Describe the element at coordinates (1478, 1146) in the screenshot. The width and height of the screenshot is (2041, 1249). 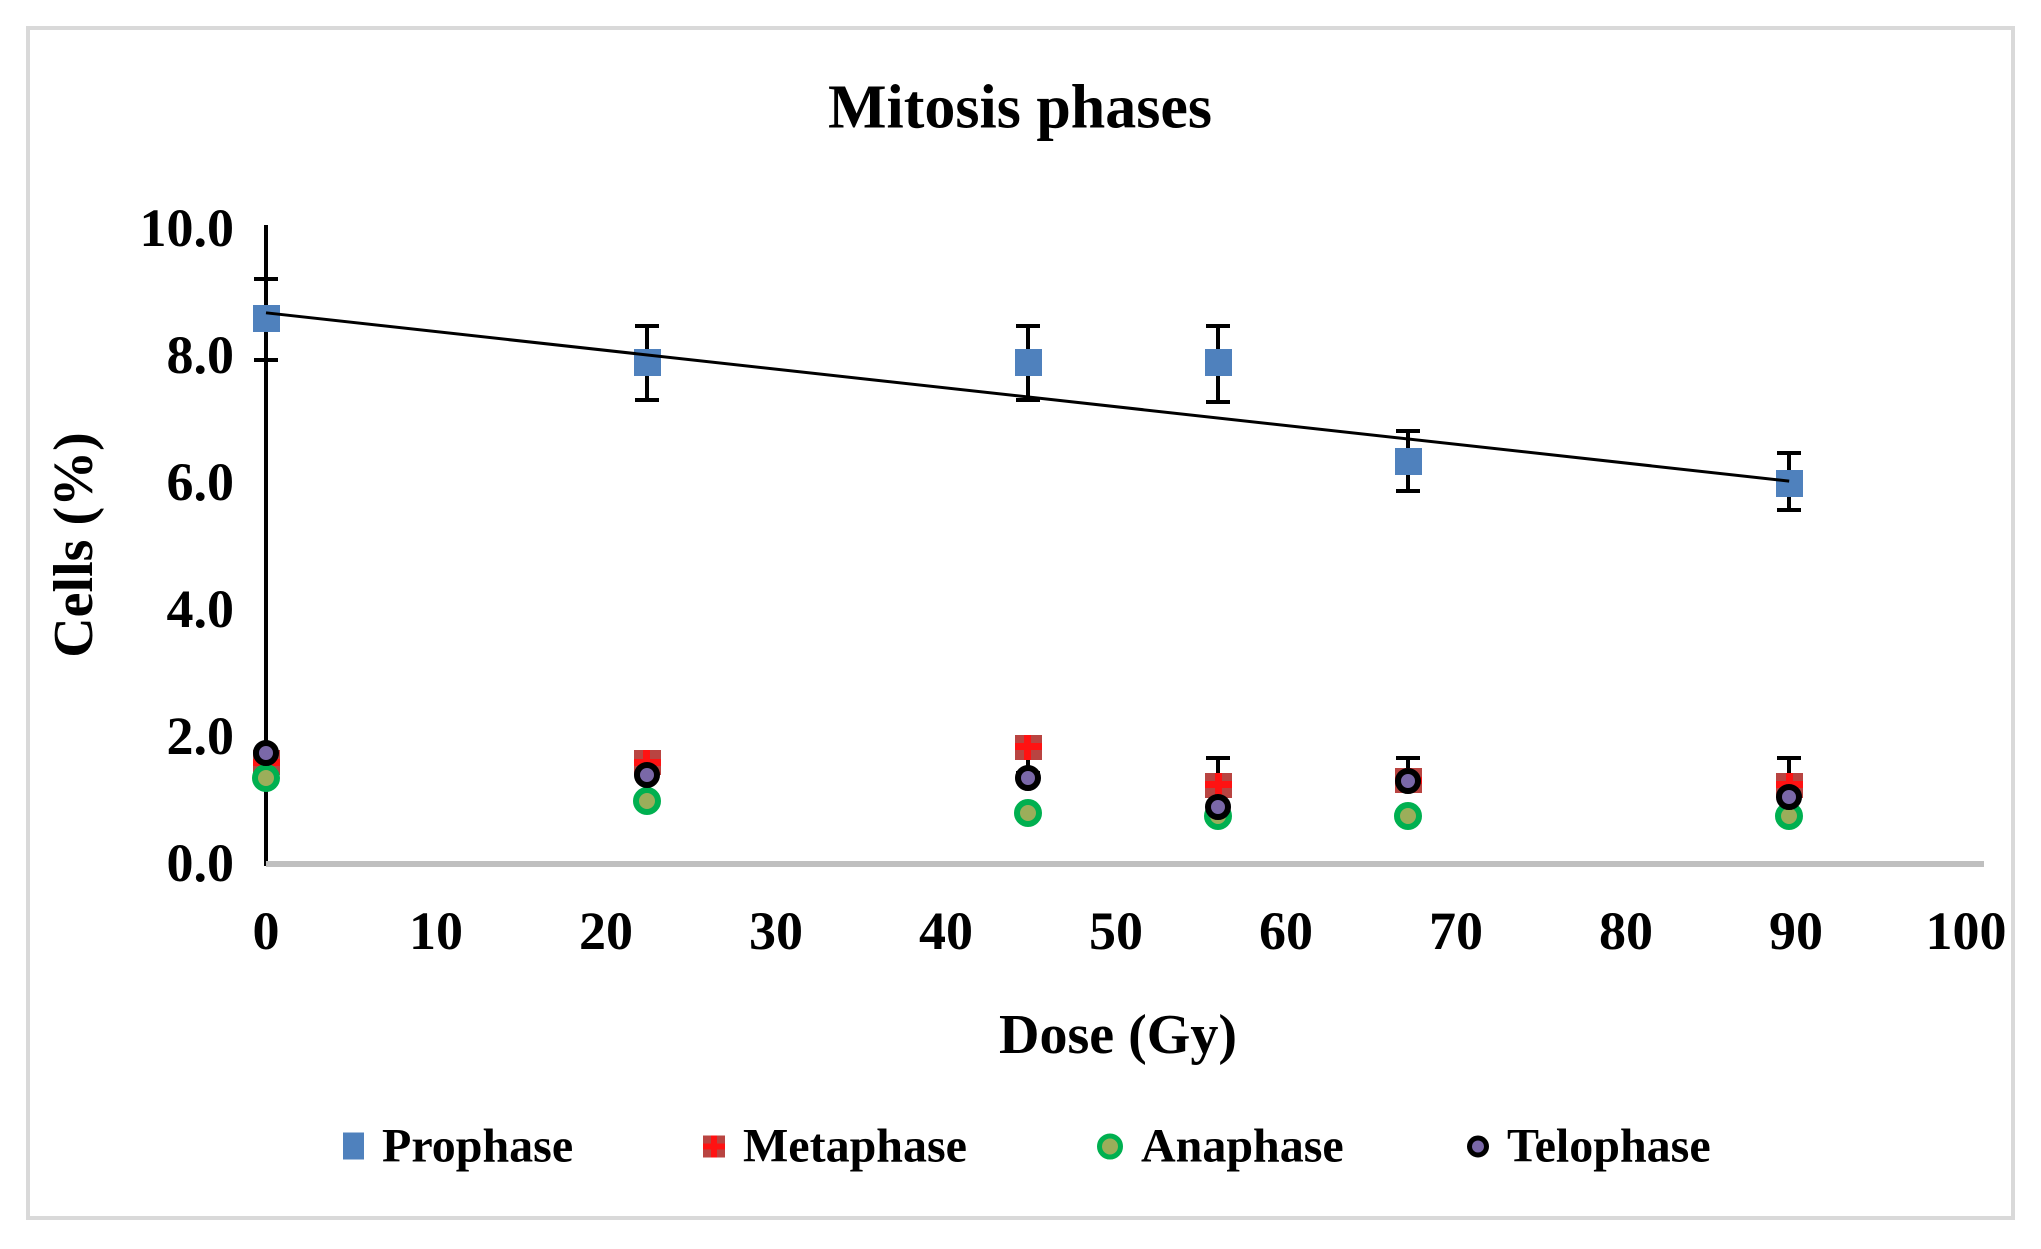
I see `legend-marker-telophase` at that location.